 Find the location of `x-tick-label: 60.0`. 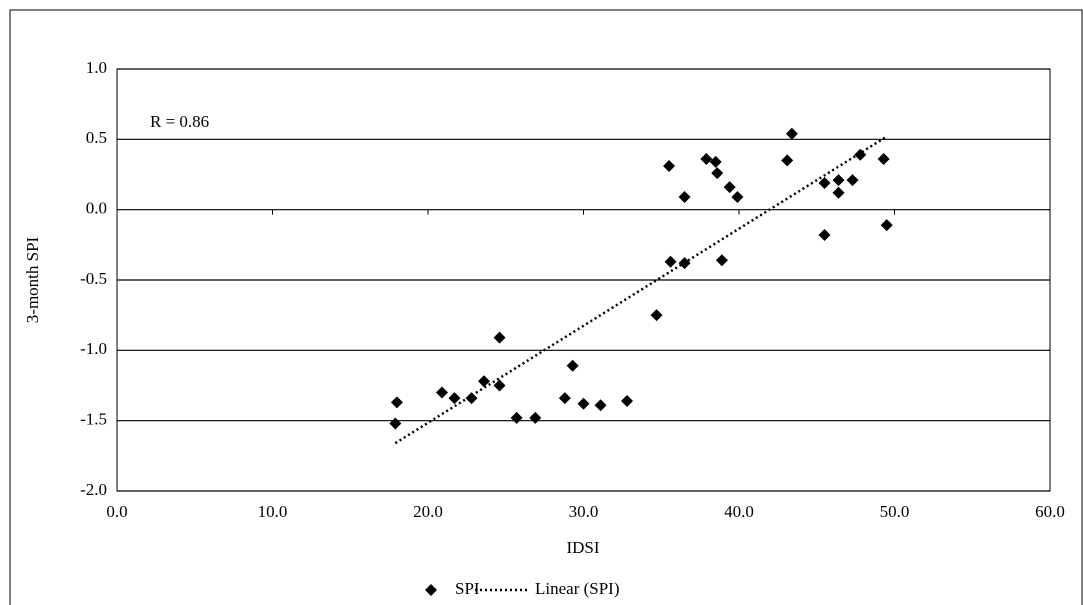

x-tick-label: 60.0 is located at coordinates (1050, 511).